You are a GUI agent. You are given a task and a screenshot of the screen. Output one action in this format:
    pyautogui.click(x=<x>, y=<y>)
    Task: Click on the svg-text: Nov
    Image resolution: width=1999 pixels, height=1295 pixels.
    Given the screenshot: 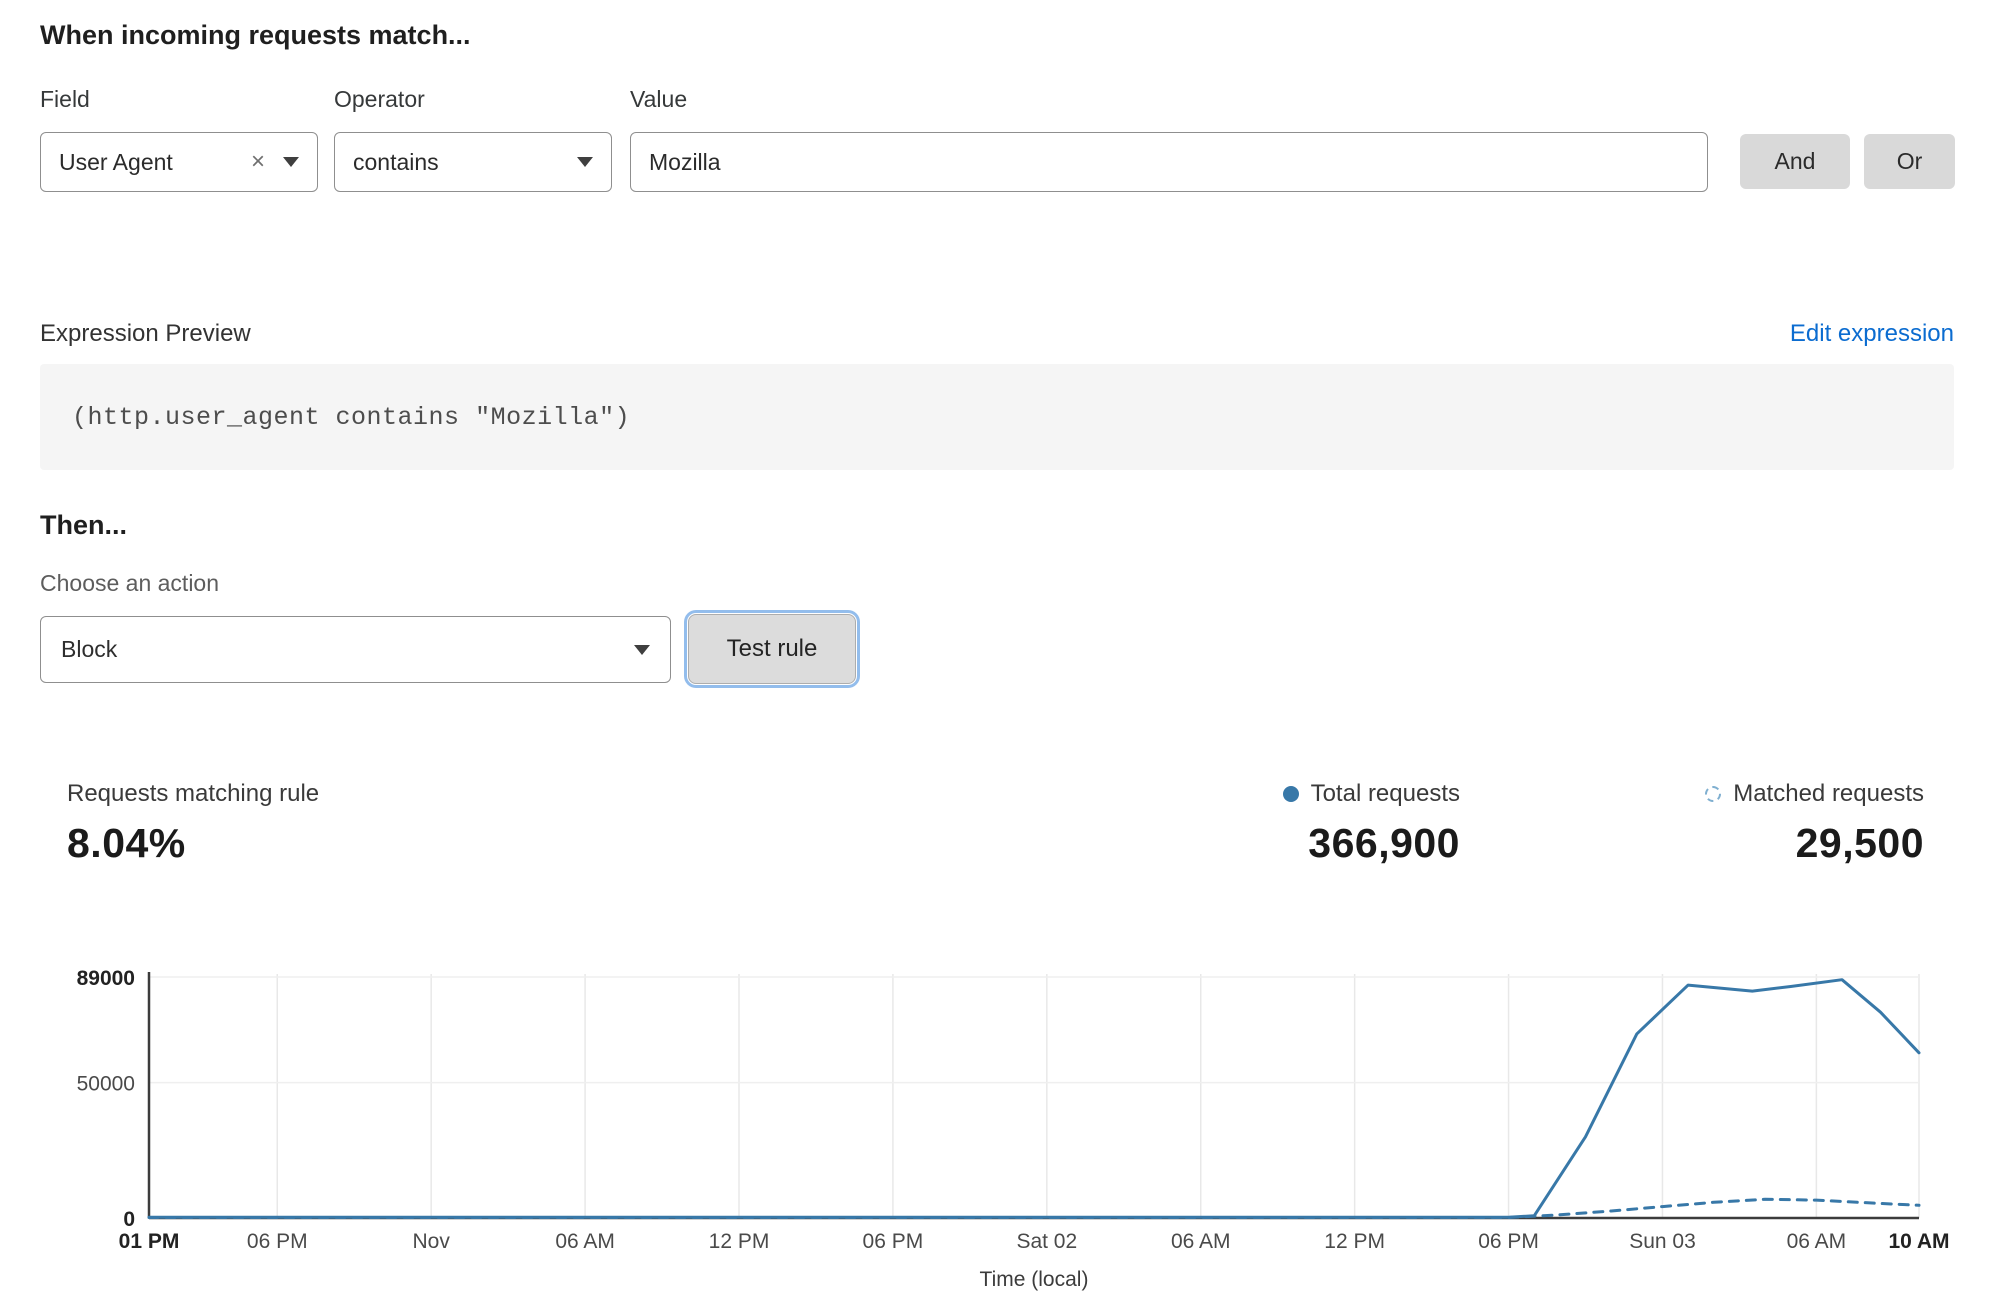 What is the action you would take?
    pyautogui.click(x=431, y=1241)
    